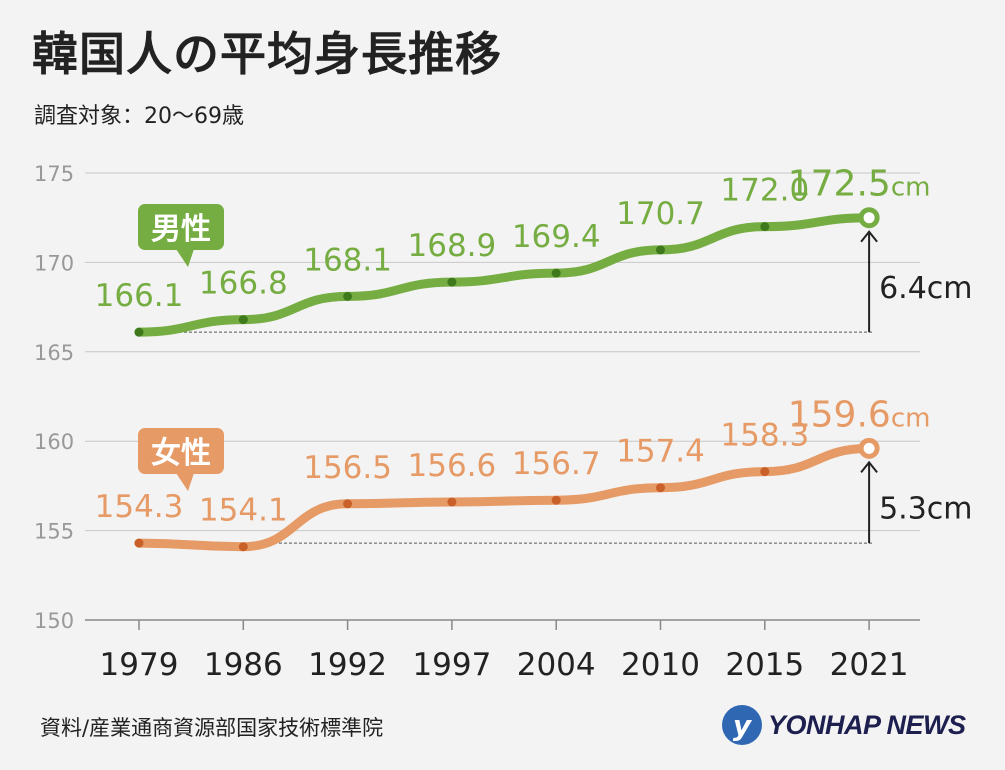  Describe the element at coordinates (243, 511) in the screenshot. I see `data-label: 154.1` at that location.